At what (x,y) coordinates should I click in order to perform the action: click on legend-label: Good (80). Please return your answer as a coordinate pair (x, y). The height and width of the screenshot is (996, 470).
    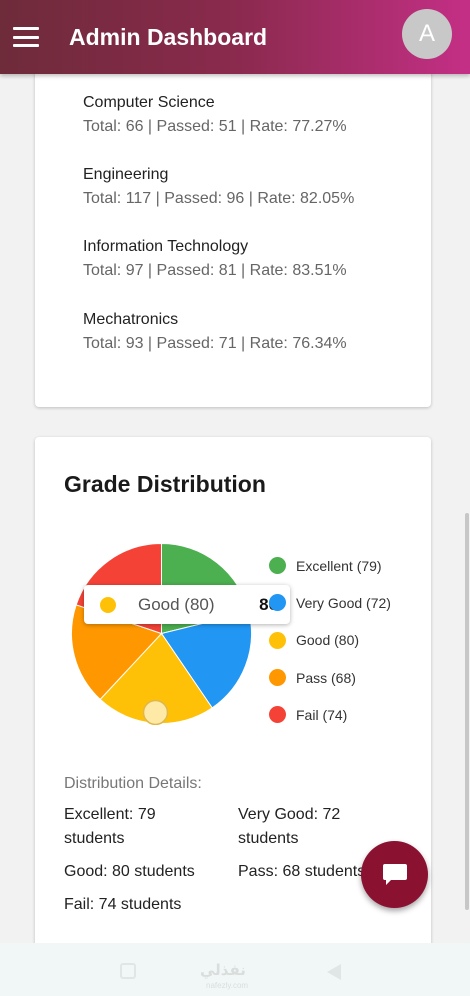
    Looking at the image, I should click on (328, 640).